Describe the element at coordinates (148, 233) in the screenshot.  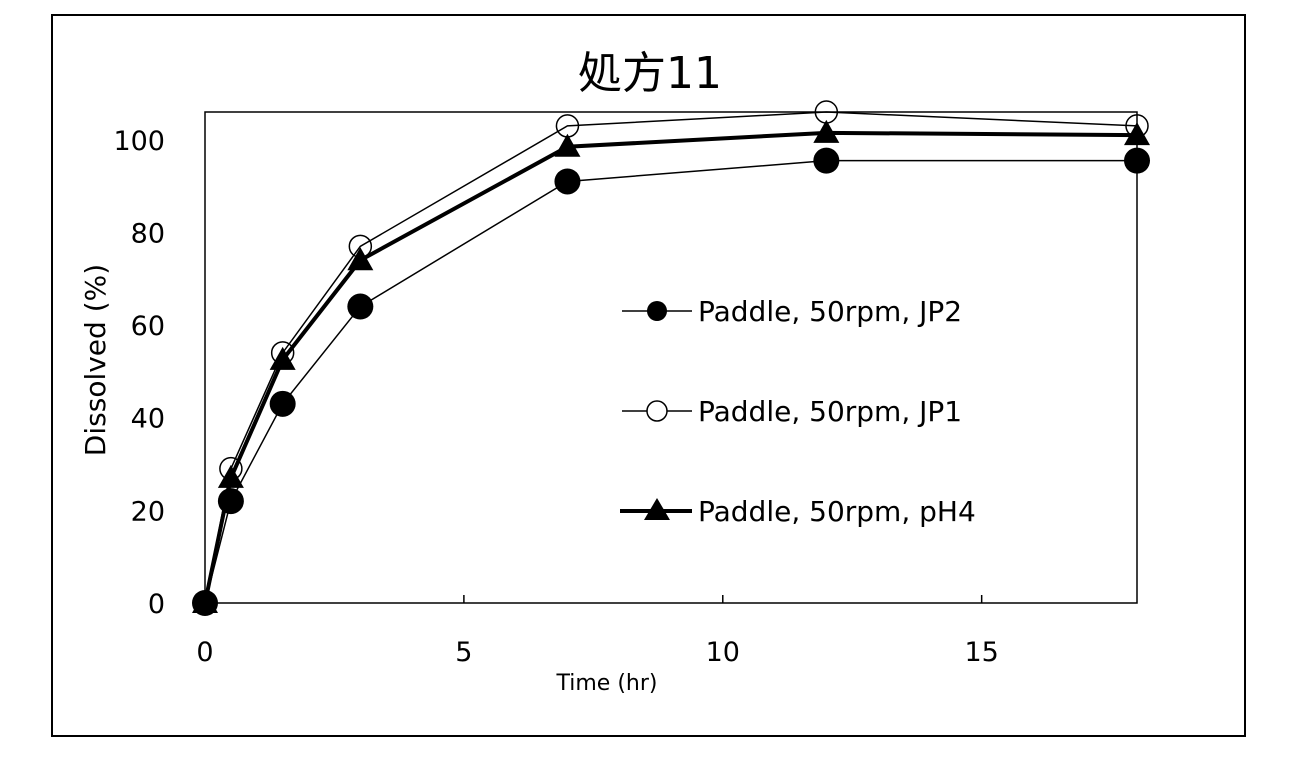
I see `y-tick-label: 80` at that location.